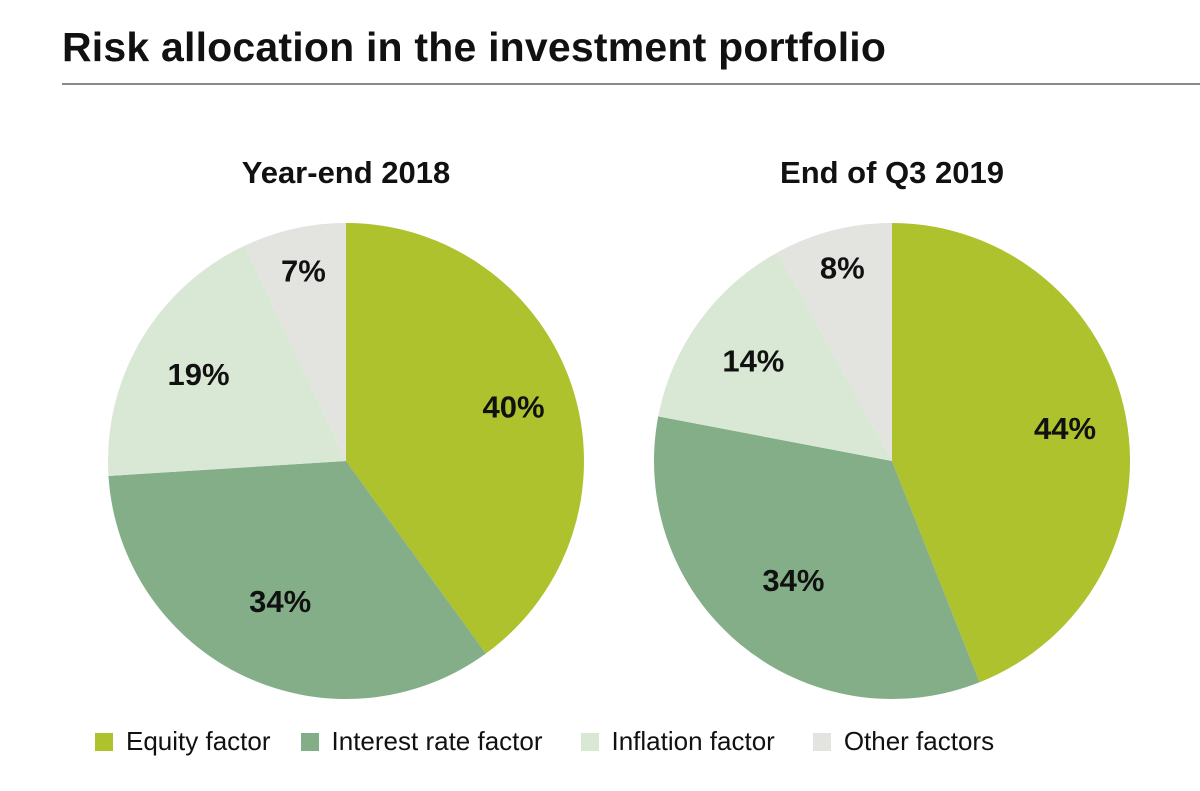 The height and width of the screenshot is (791, 1200). I want to click on legend-item-inflation: Inflation factor, so click(677, 741).